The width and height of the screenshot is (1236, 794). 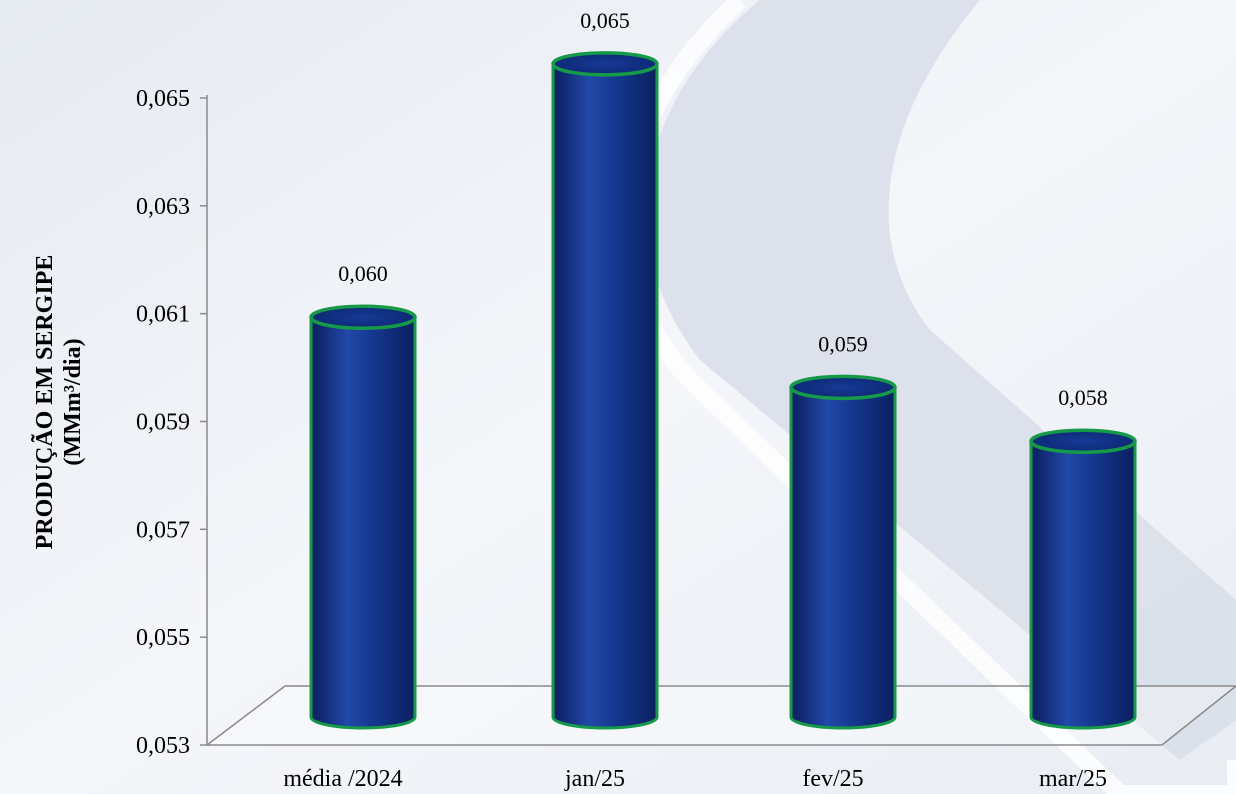 I want to click on x-axis-labels: média /2024 jan/25 fev/25 mar/25, so click(x=695, y=779).